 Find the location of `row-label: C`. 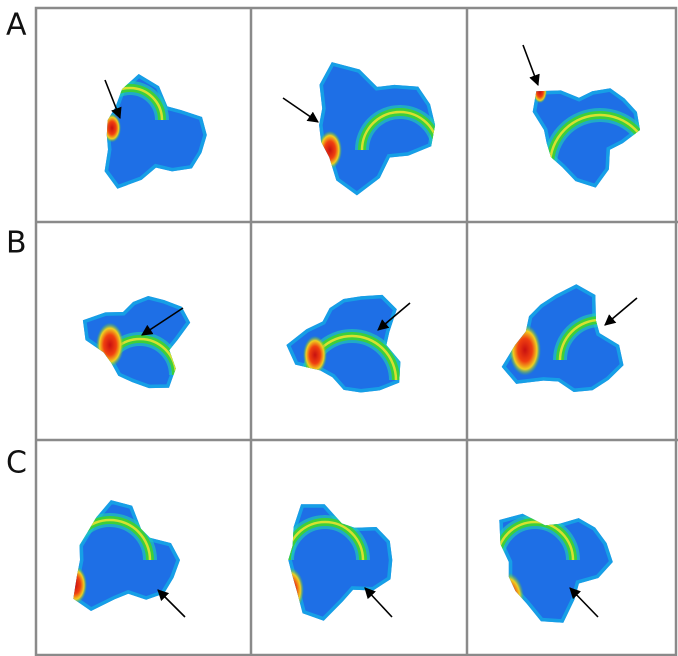

row-label: C is located at coordinates (16, 463).